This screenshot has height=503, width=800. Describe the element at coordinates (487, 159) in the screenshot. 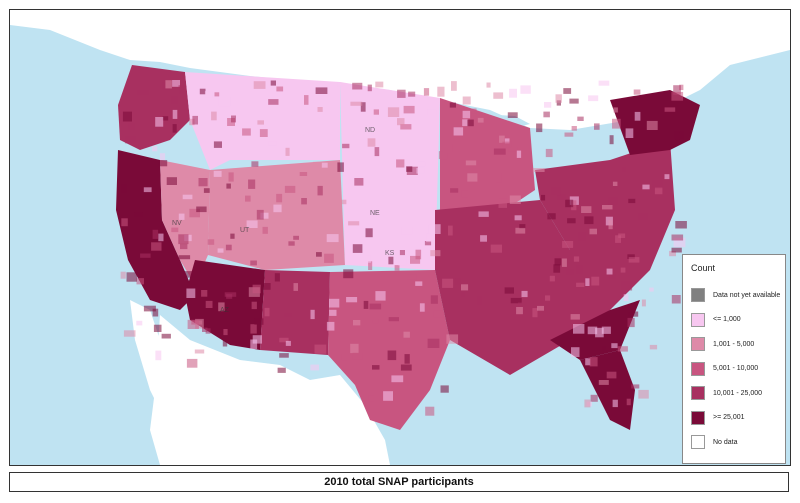

I see `region-upper-midwest` at that location.